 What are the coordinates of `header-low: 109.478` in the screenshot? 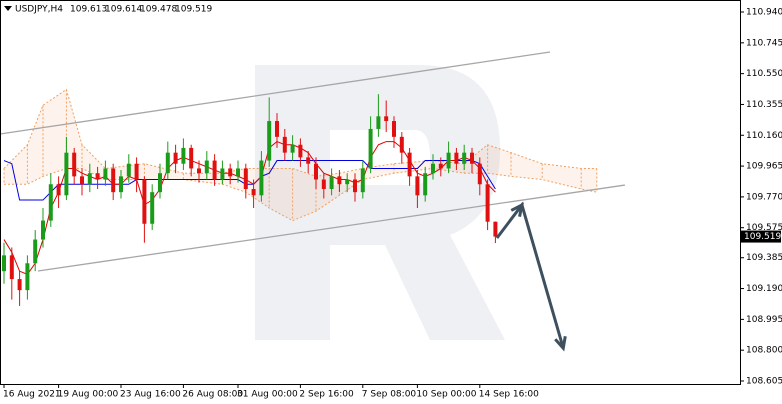 It's located at (158, 10).